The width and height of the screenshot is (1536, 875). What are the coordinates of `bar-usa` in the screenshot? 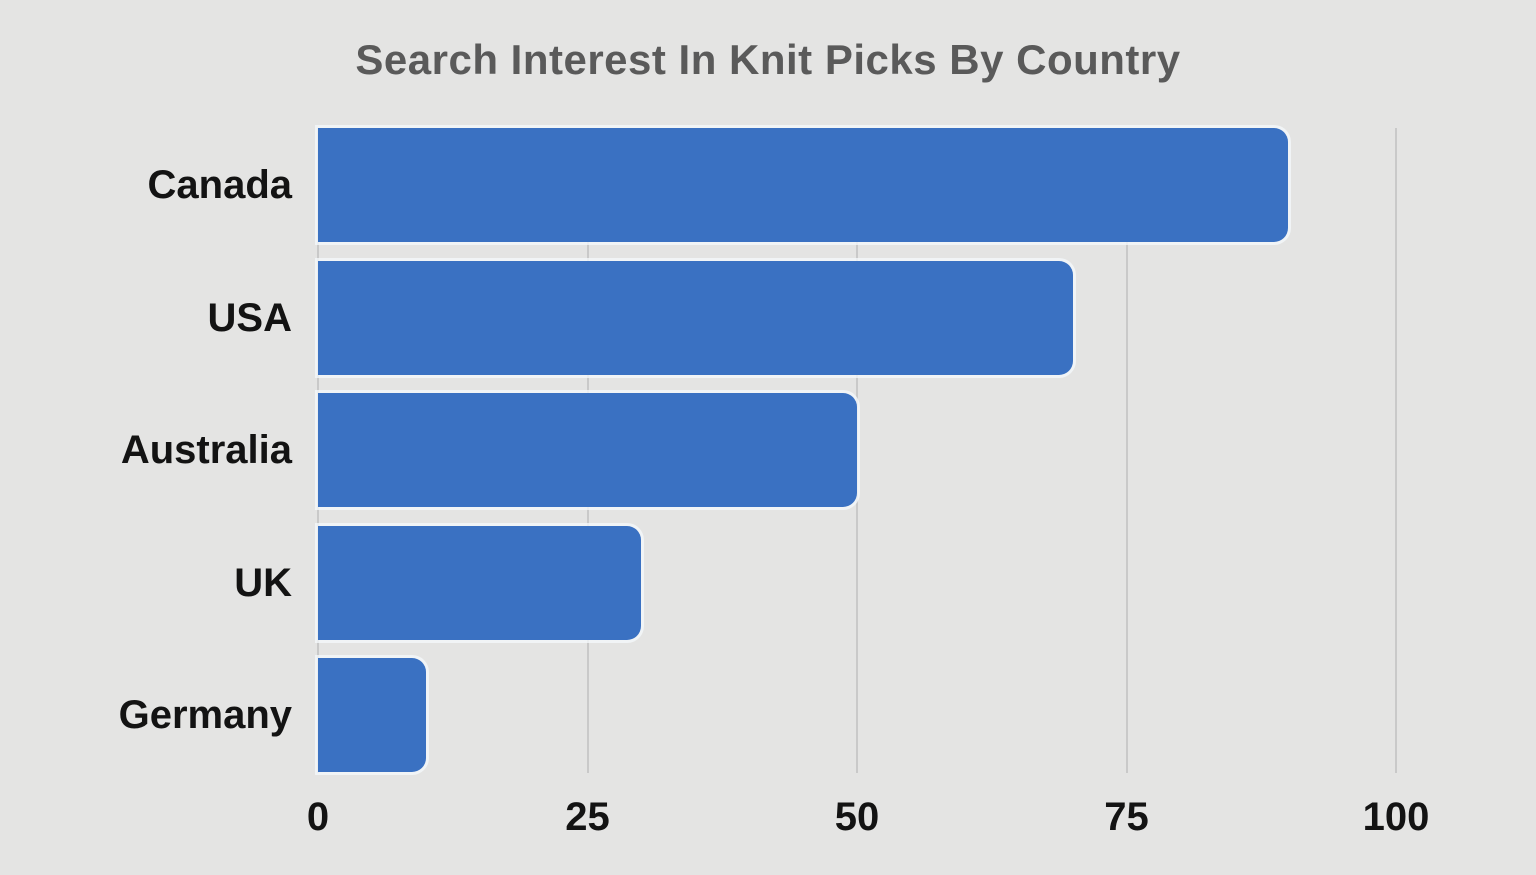 It's located at (695, 318).